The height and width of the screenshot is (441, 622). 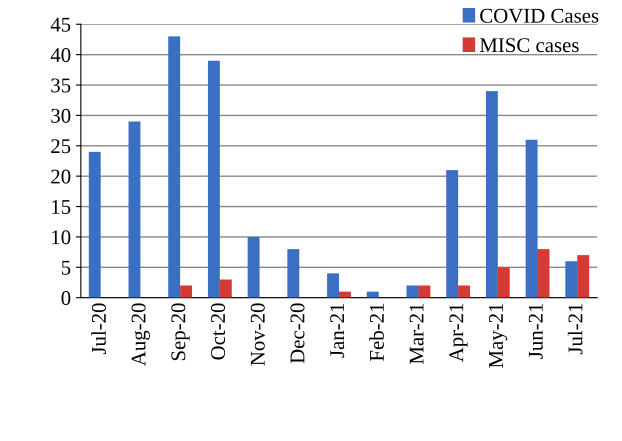 I want to click on x-tick-label: Apr-21, so click(x=458, y=333).